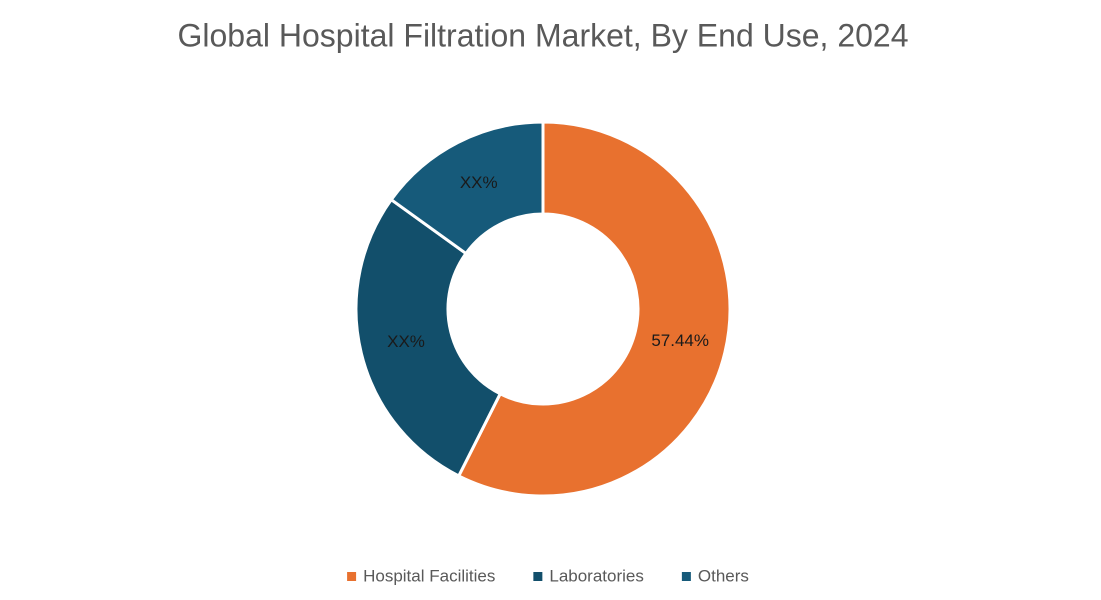 The height and width of the screenshot is (600, 1101). What do you see at coordinates (680, 340) in the screenshot?
I see `data-label: 57.44%` at bounding box center [680, 340].